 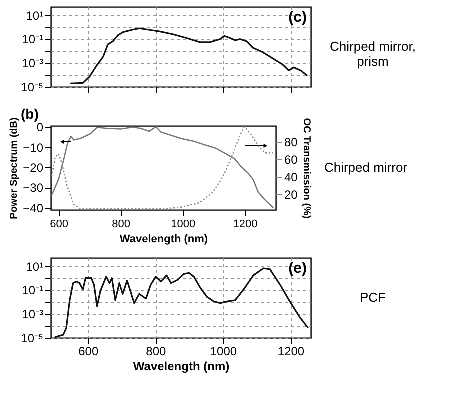 What do you see at coordinates (291, 159) in the screenshot?
I see `y2-tick-label: 60` at bounding box center [291, 159].